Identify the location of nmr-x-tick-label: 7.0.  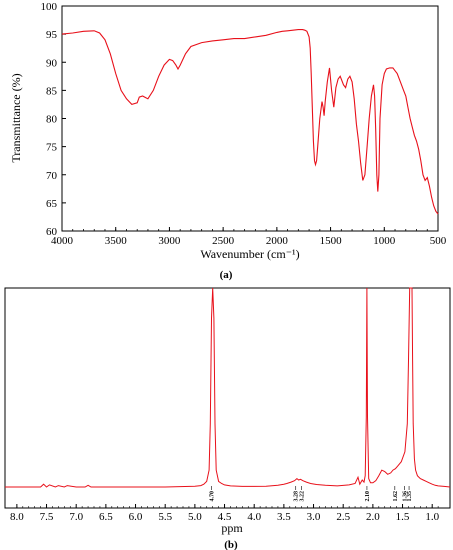
(76, 517).